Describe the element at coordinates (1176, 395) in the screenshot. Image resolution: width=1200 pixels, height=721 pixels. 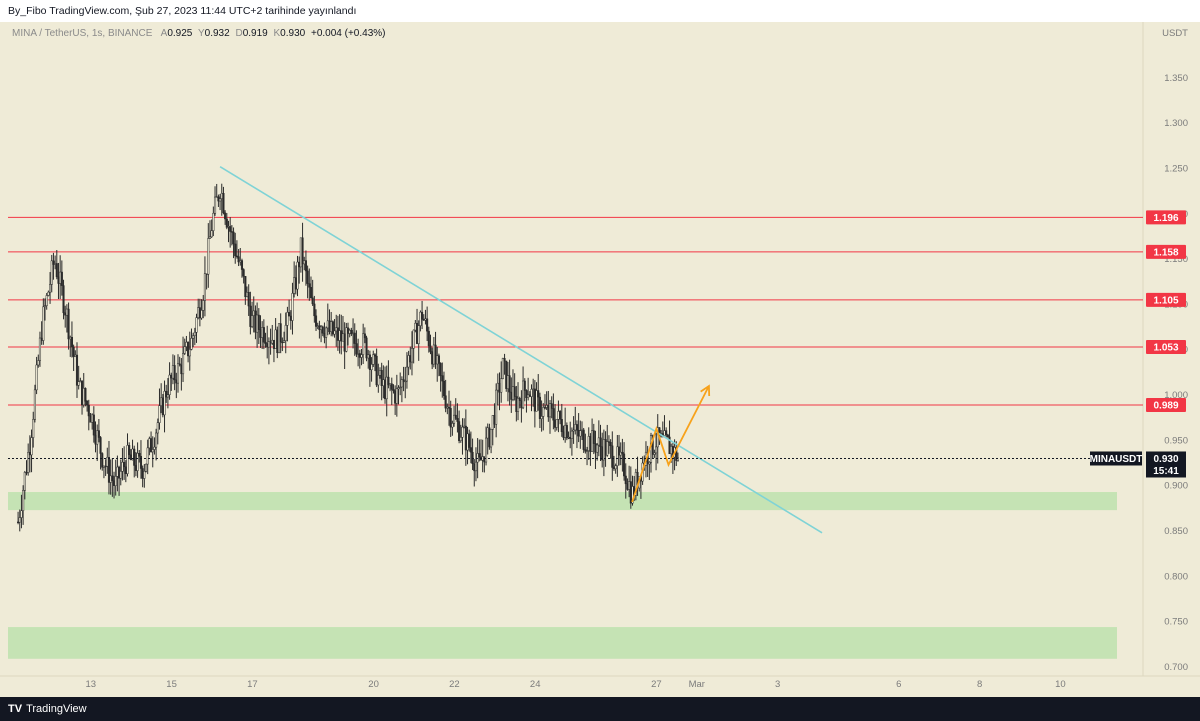
I see `price-tick-label: 1.000` at that location.